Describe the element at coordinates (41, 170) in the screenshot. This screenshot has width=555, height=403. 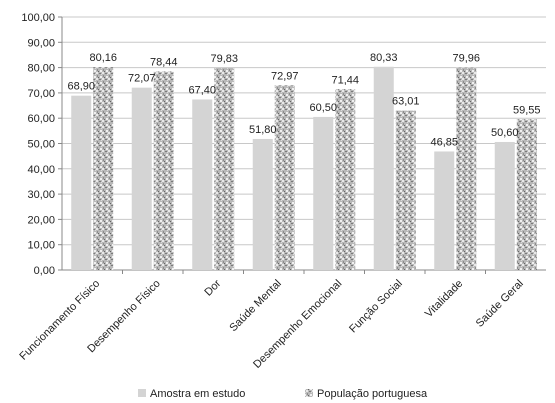
I see `y-tick-label: 40,00` at that location.